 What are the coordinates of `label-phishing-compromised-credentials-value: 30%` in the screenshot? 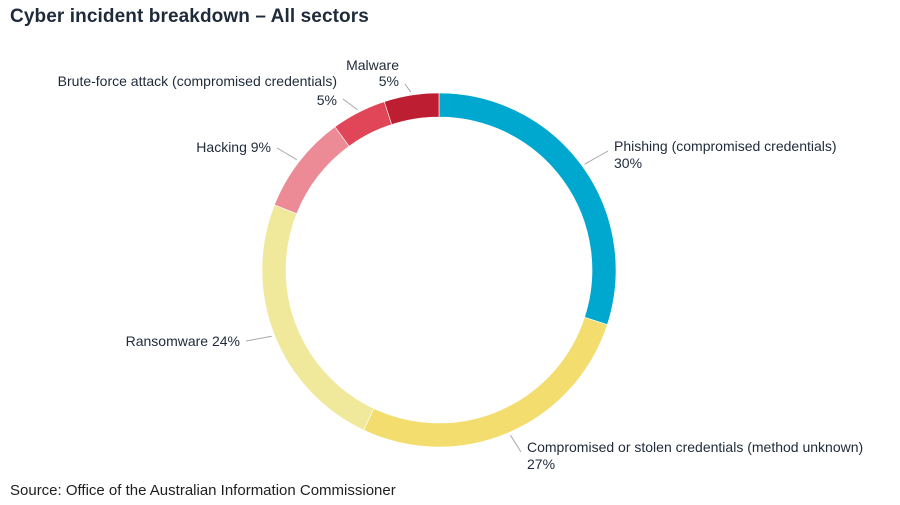 It's located at (628, 163).